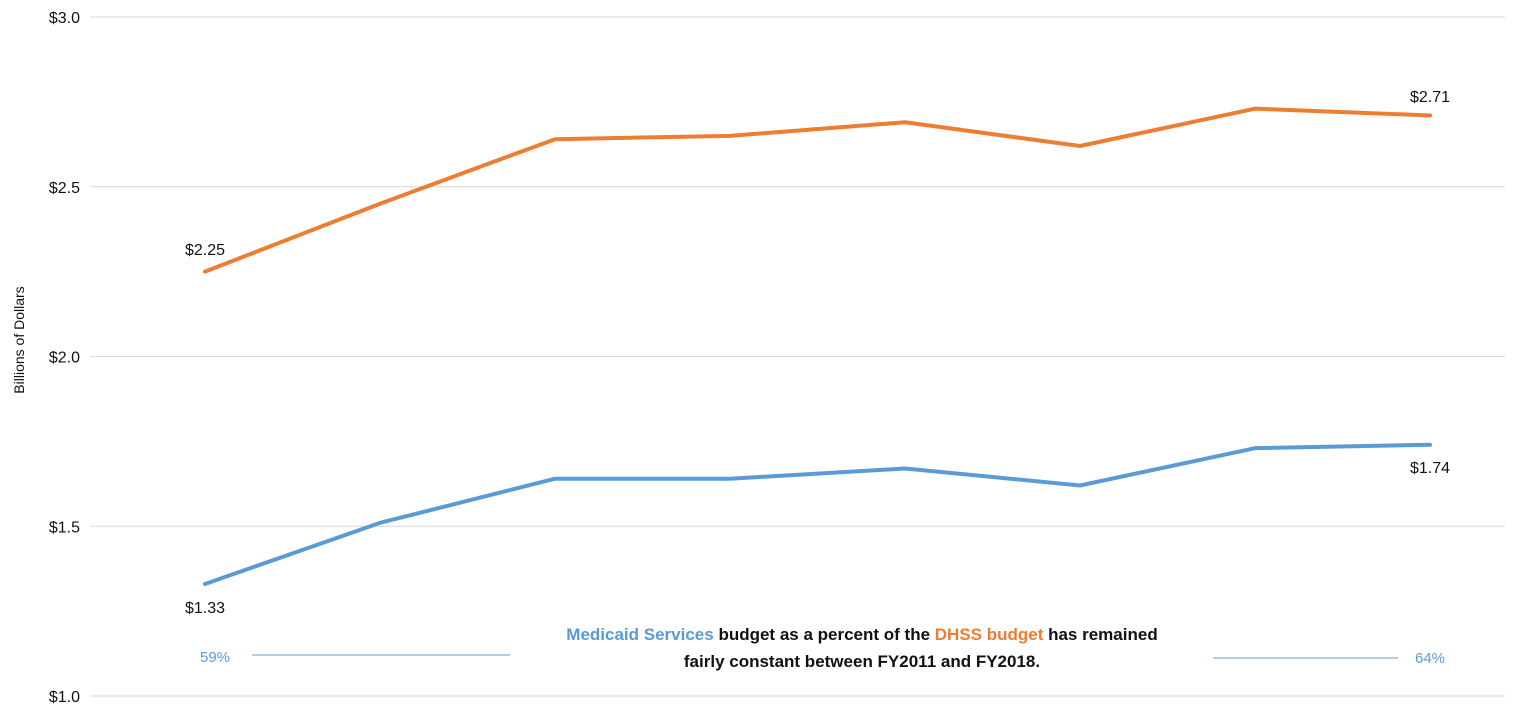 This screenshot has height=707, width=1522. What do you see at coordinates (824, 634) in the screenshot?
I see `annotation-text-part: budget as a percent of the` at bounding box center [824, 634].